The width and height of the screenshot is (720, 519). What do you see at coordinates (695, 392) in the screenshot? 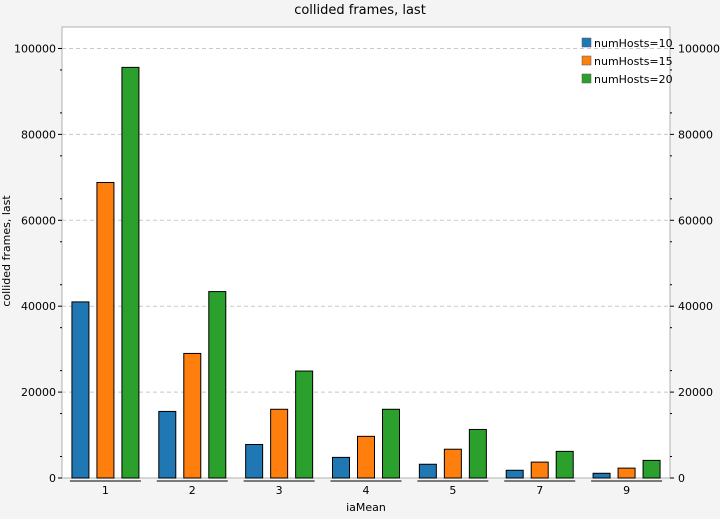
I see `y-tick-label-right: 20000` at bounding box center [695, 392].